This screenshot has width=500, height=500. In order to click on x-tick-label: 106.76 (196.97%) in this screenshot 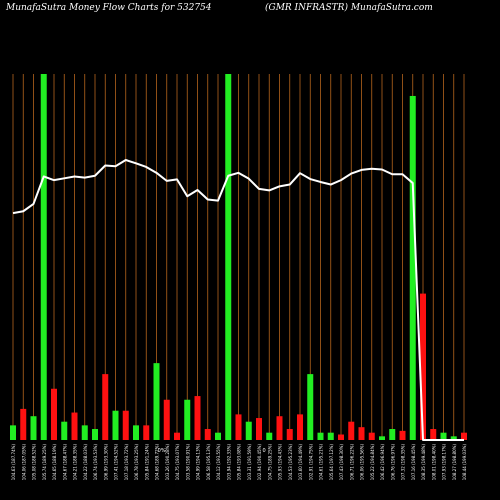, I will do `click(392, 462)`.